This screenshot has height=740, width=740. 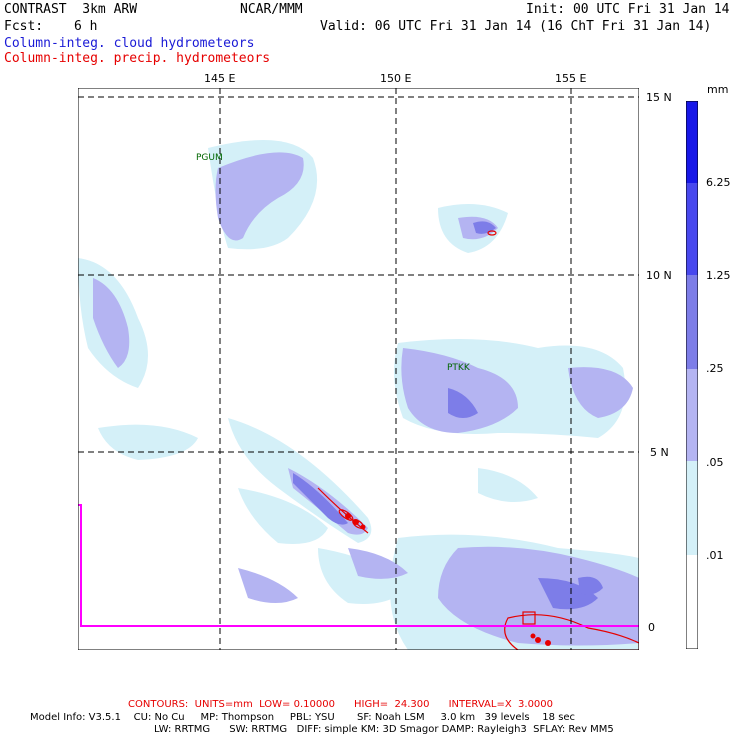 What do you see at coordinates (463, 403) in the screenshot?
I see `cloud-region-chuuk-dark` at bounding box center [463, 403].